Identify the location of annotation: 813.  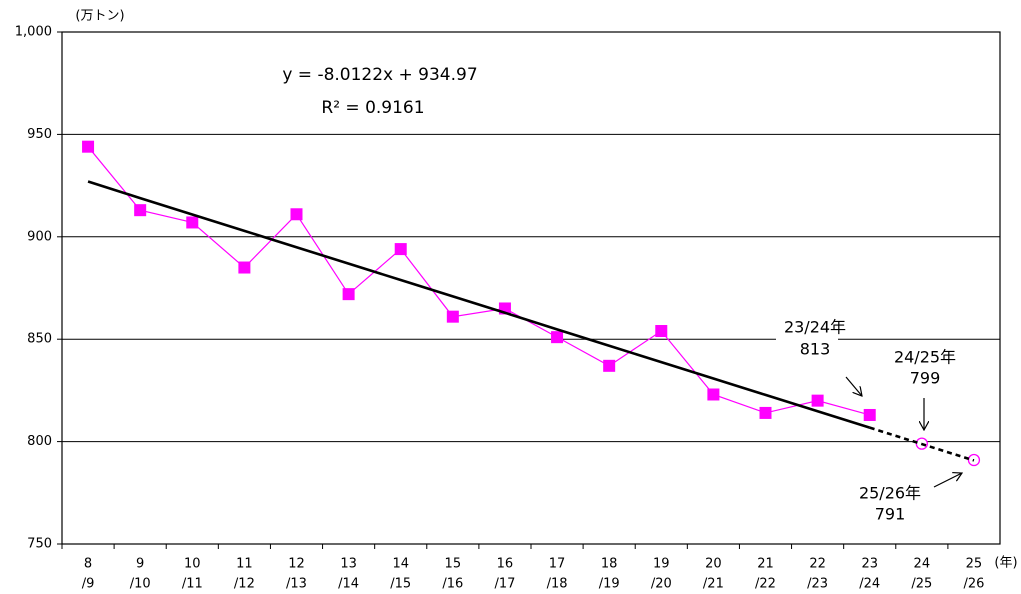
(815, 349).